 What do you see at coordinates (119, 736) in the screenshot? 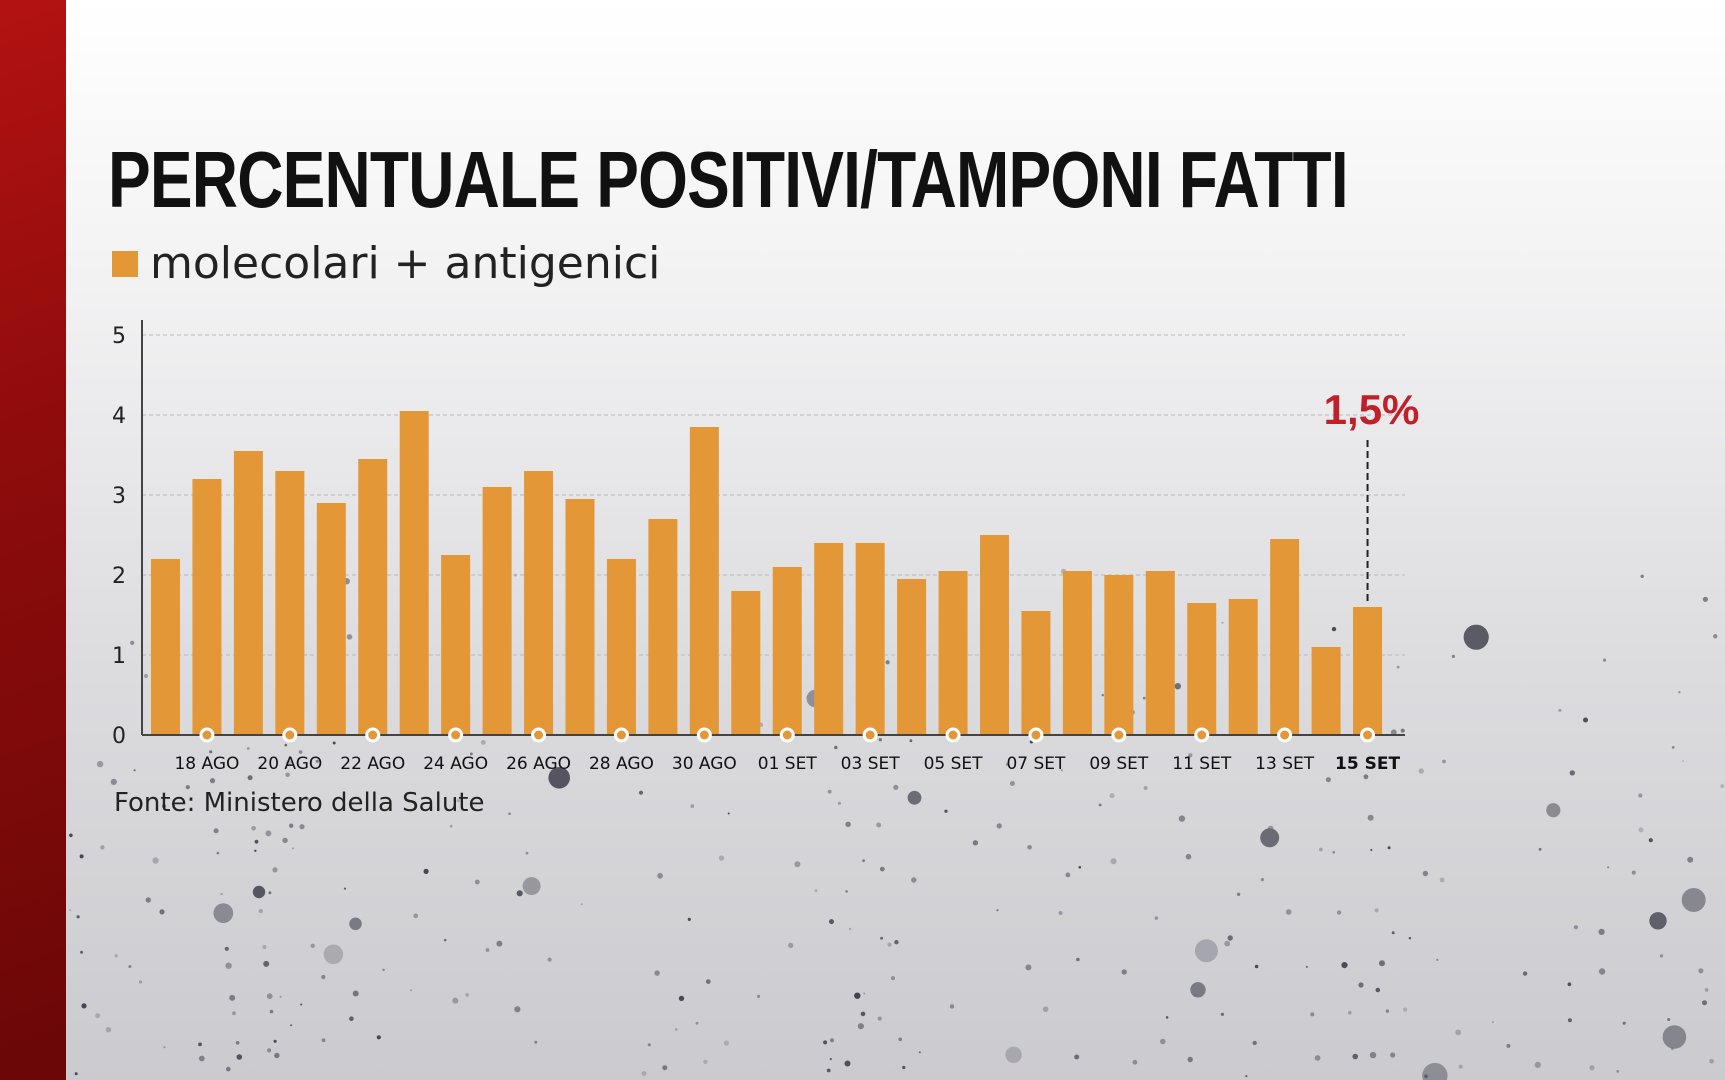
I see `y-tick-label: 0` at bounding box center [119, 736].